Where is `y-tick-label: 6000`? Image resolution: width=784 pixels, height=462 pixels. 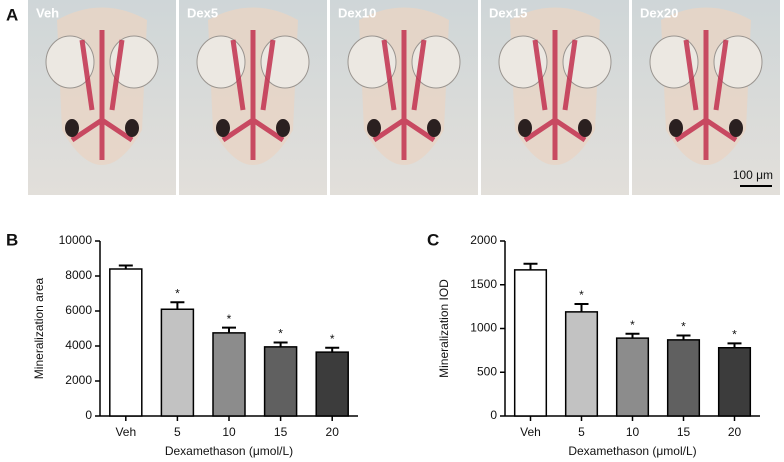 y-tick-label: 6000 is located at coordinates (78, 310).